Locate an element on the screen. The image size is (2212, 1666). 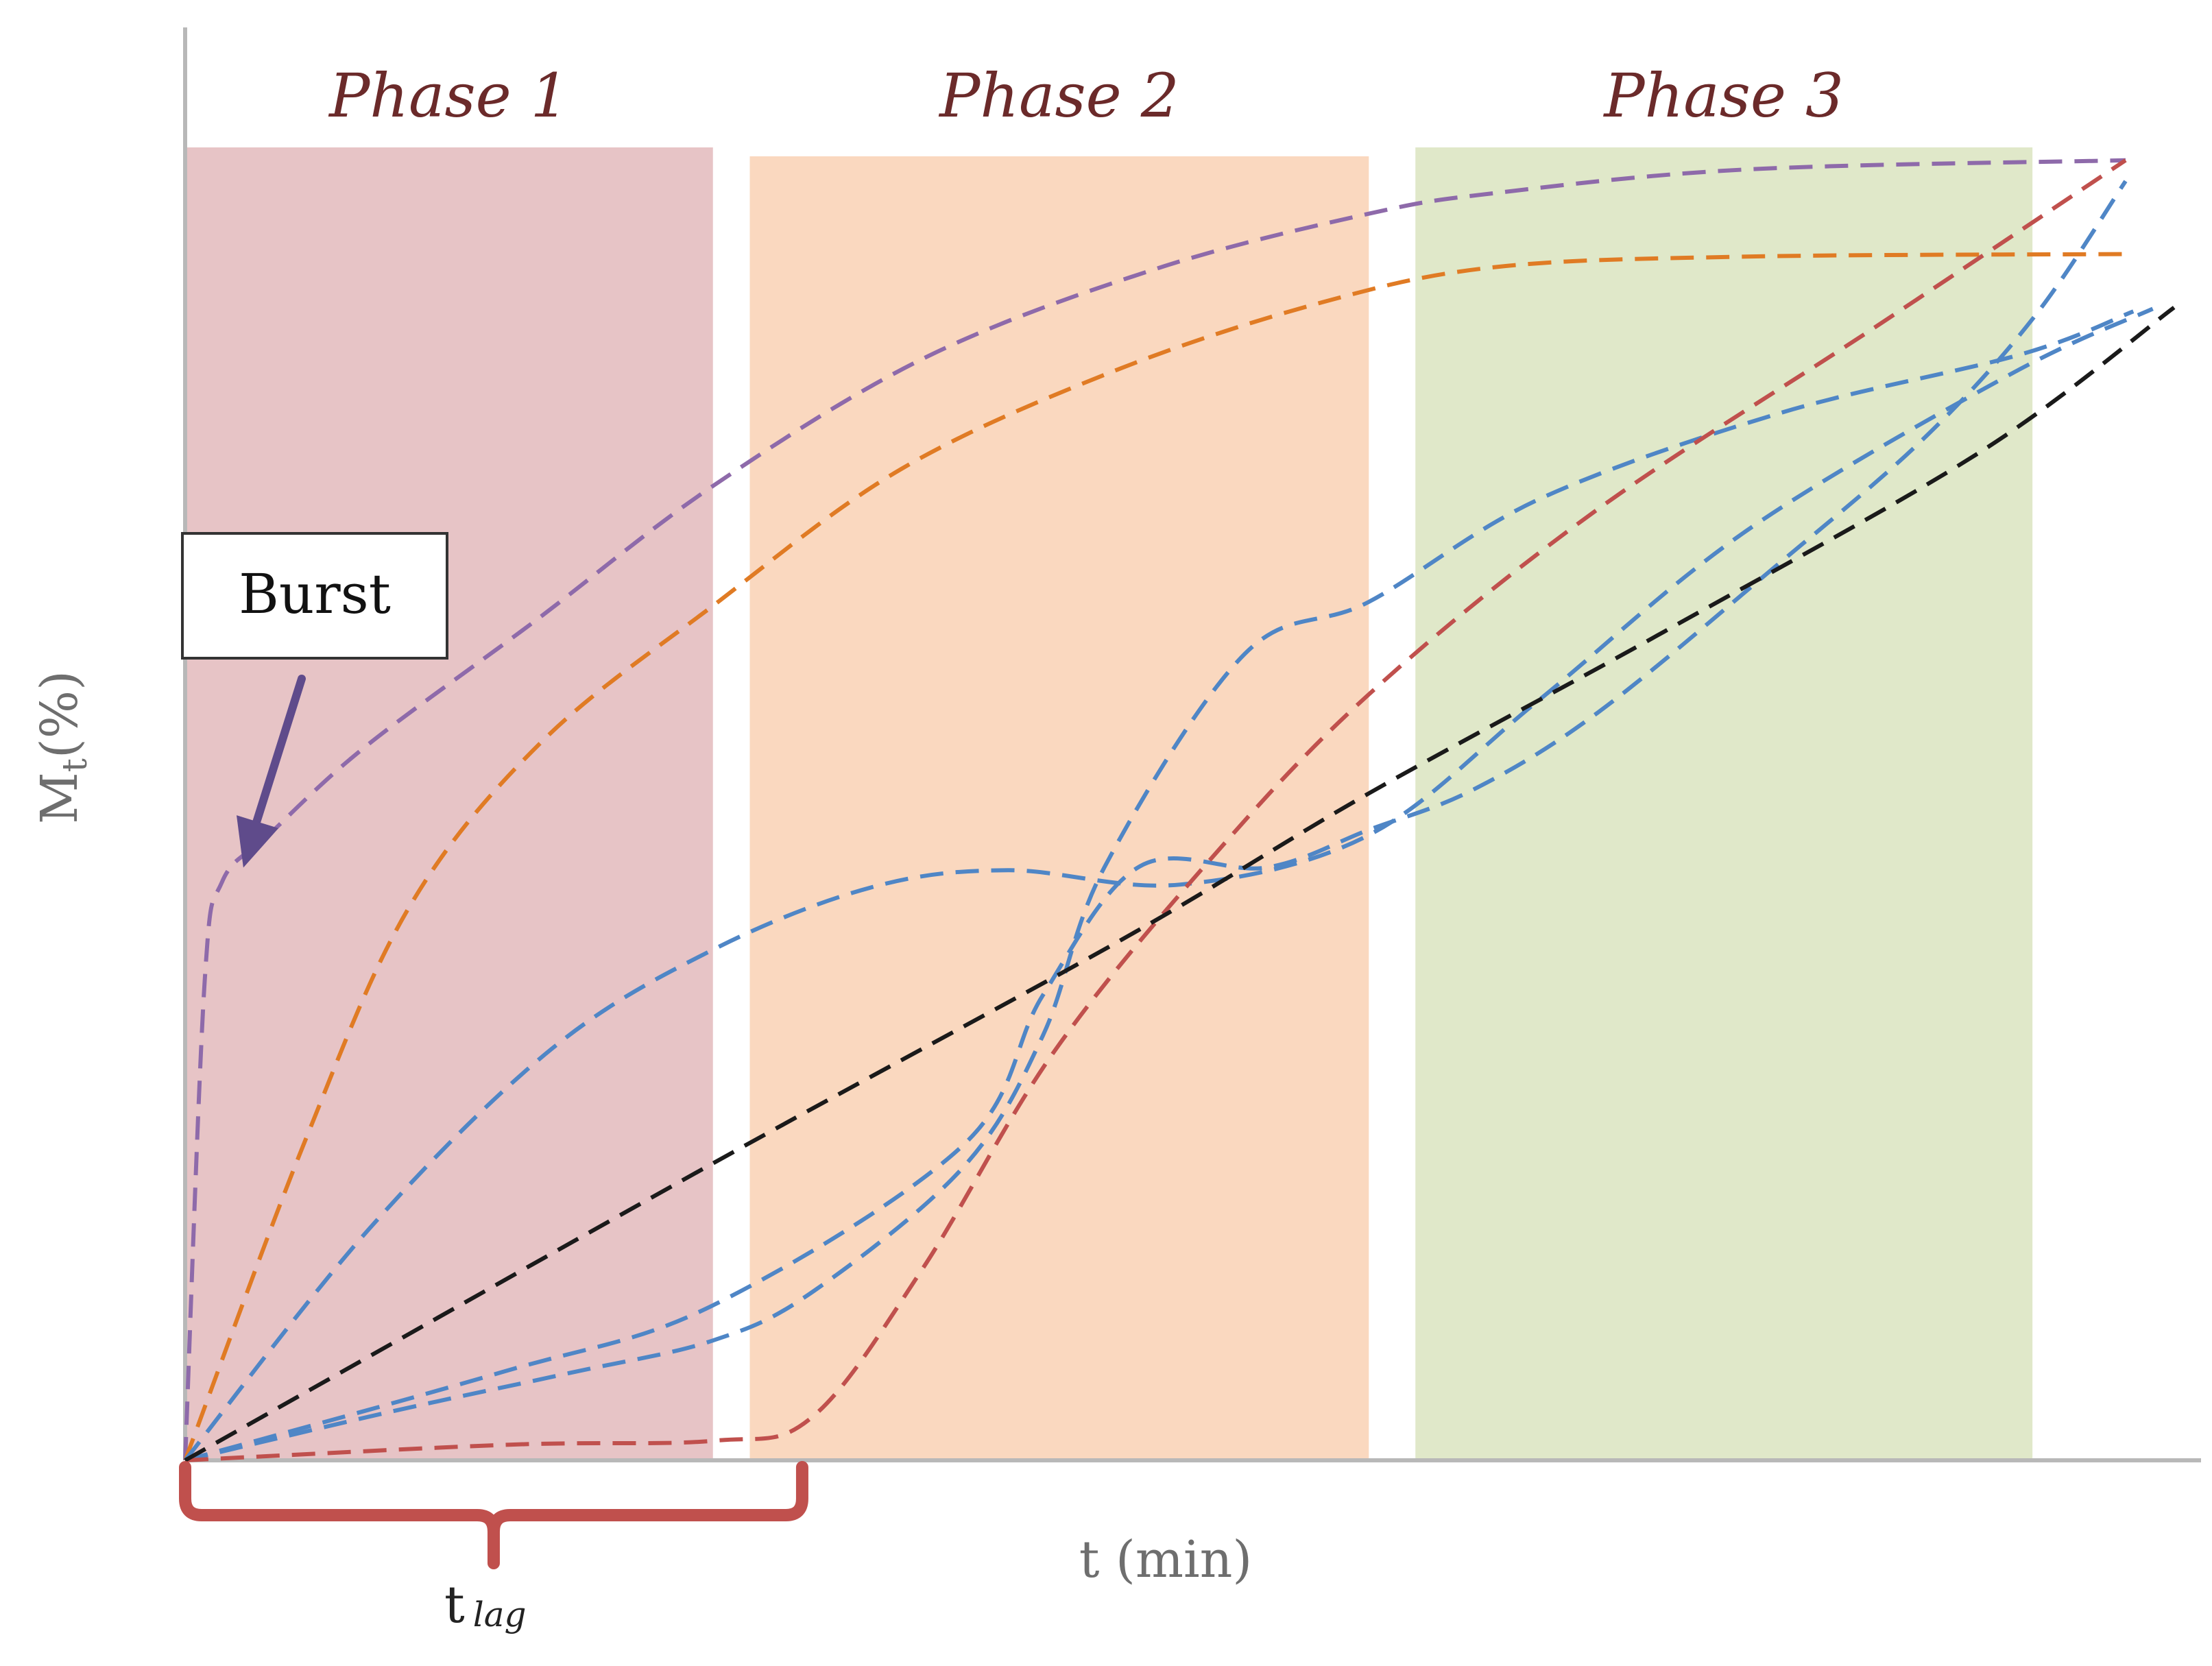
y-axis-title: Mt(%) is located at coordinates (62, 747).